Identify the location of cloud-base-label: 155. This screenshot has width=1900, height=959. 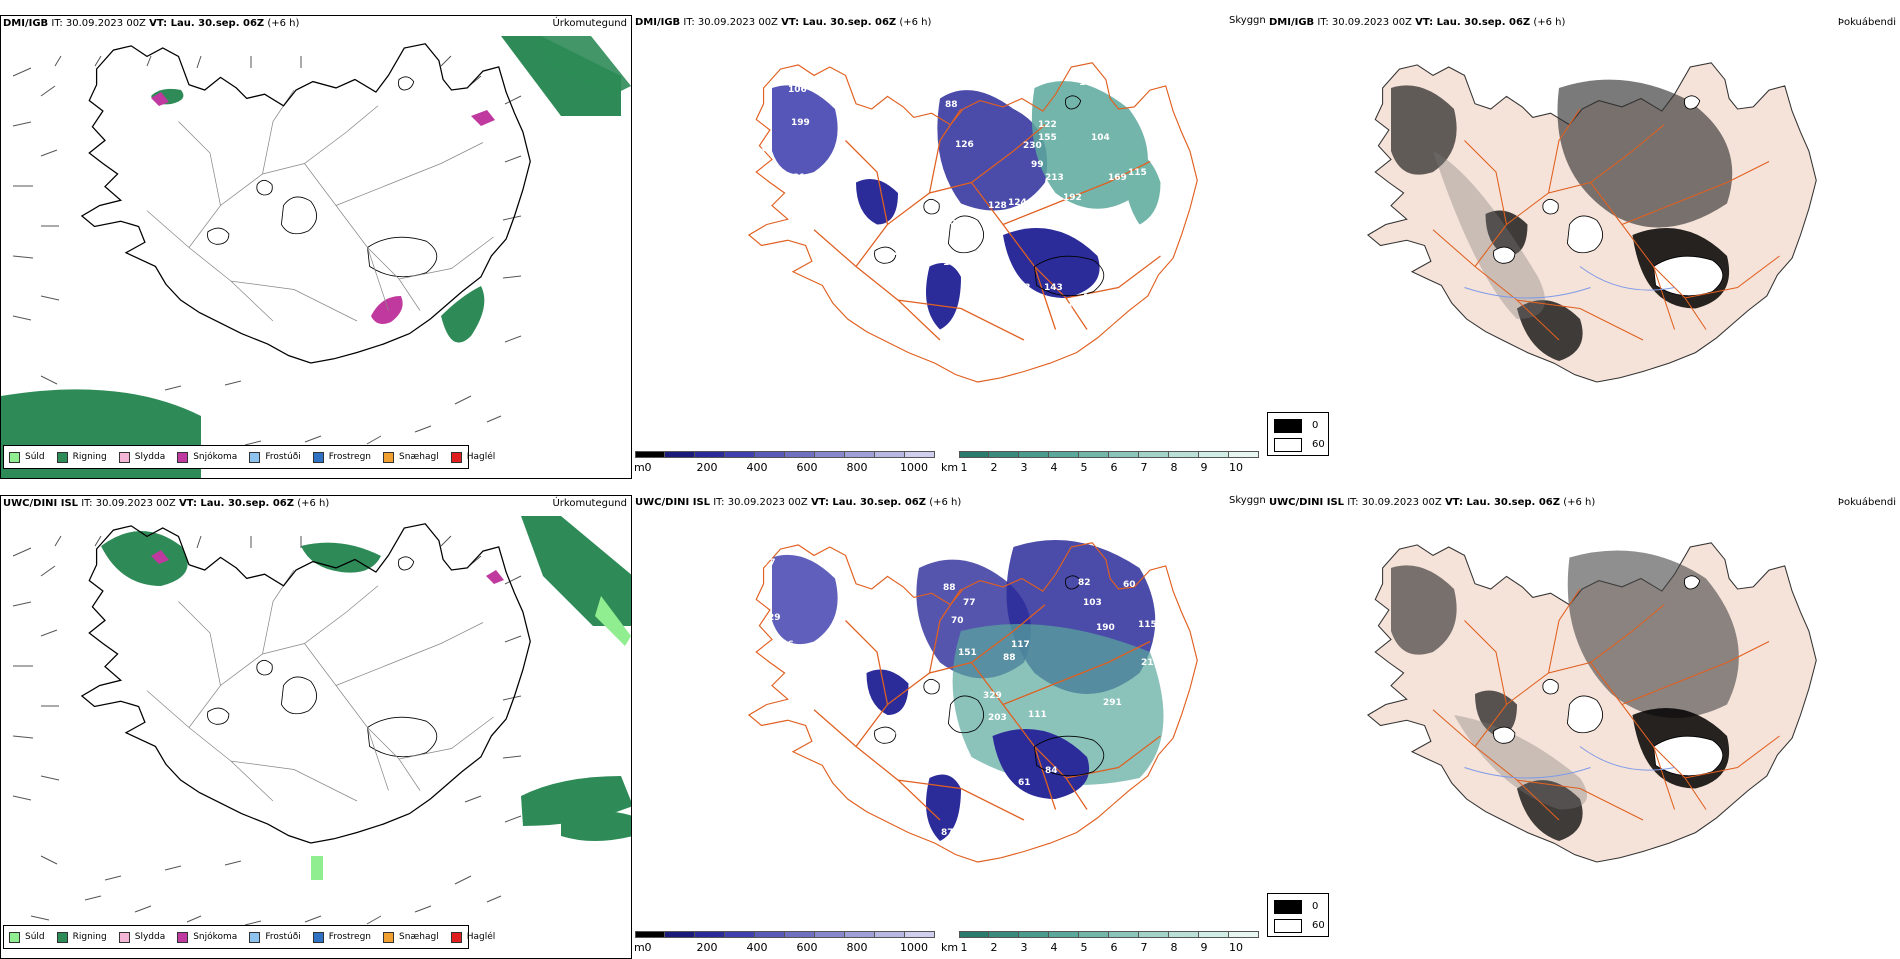
(1047, 138).